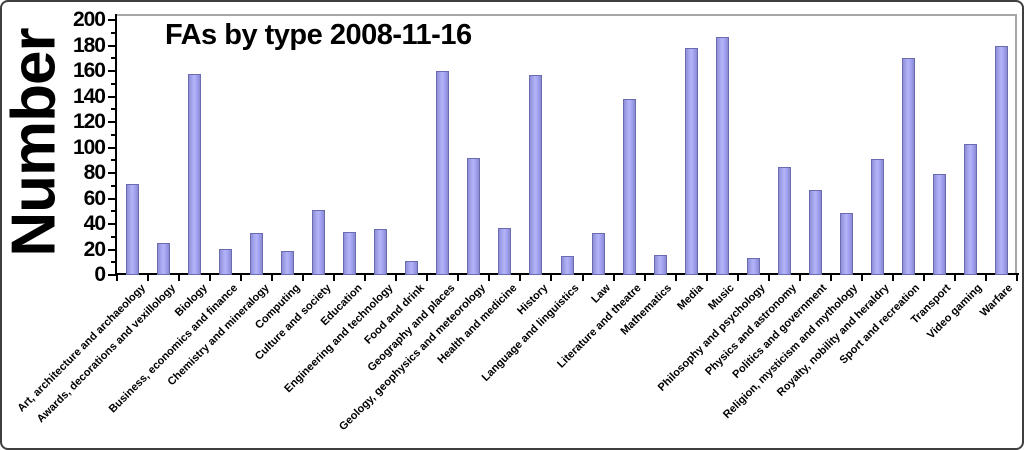 This screenshot has width=1024, height=450. What do you see at coordinates (89, 70) in the screenshot?
I see `y-tick-label: 160` at bounding box center [89, 70].